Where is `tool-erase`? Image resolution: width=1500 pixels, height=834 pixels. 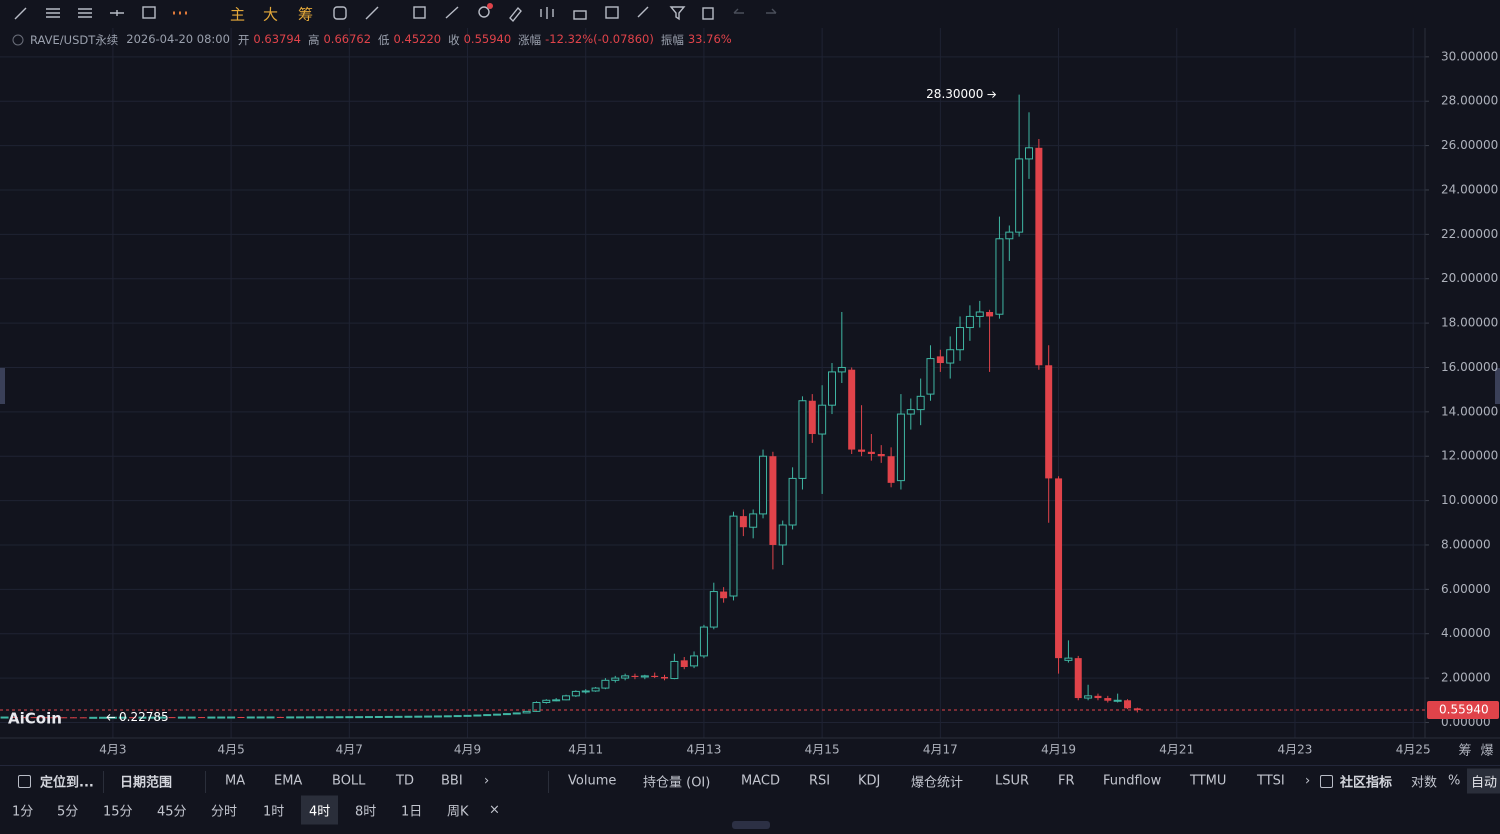 tool-erase is located at coordinates (372, 13).